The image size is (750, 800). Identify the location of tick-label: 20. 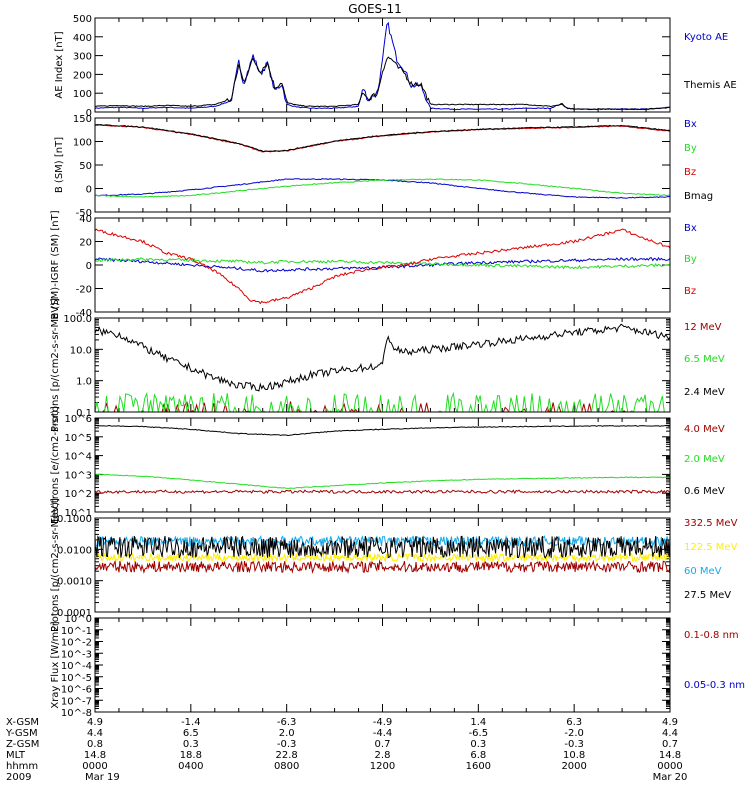
(85, 243).